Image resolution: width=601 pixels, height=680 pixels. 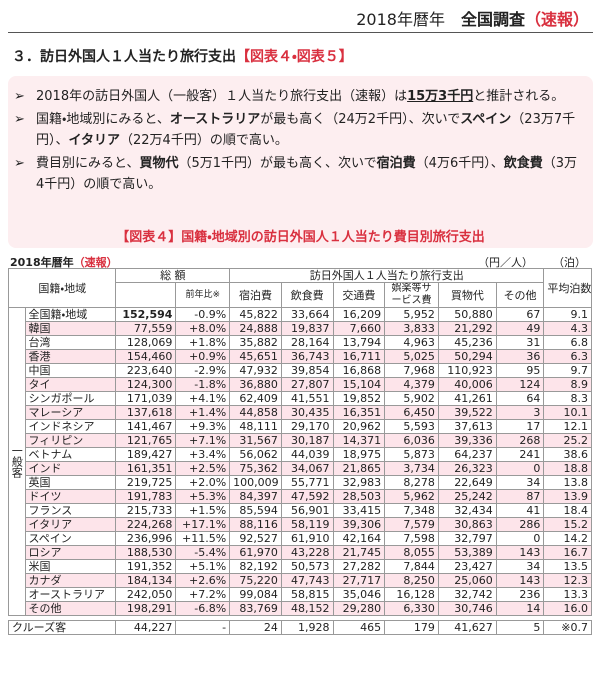 What do you see at coordinates (124, 57) in the screenshot?
I see `section-title-text: ３．訪日外国人１人当たり旅行支出` at bounding box center [124, 57].